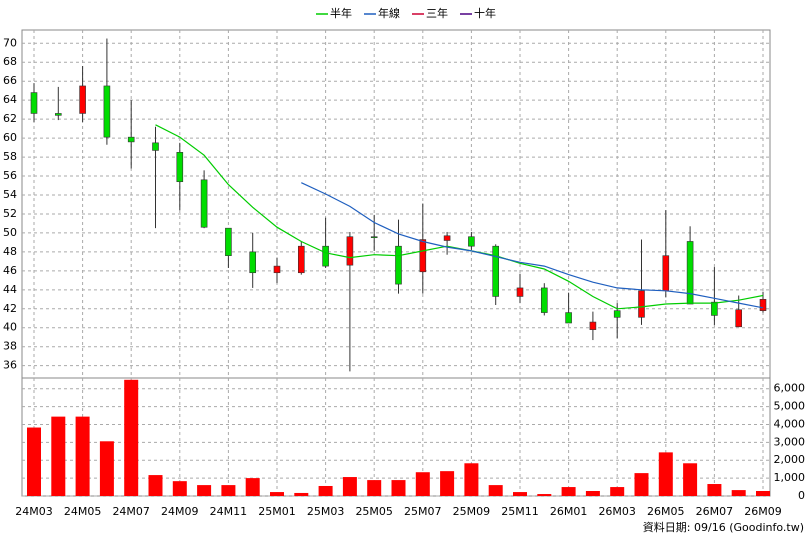 Image resolution: width=808 pixels, height=540 pixels. What do you see at coordinates (10, 365) in the screenshot?
I see `y-tick-label: 36` at bounding box center [10, 365].